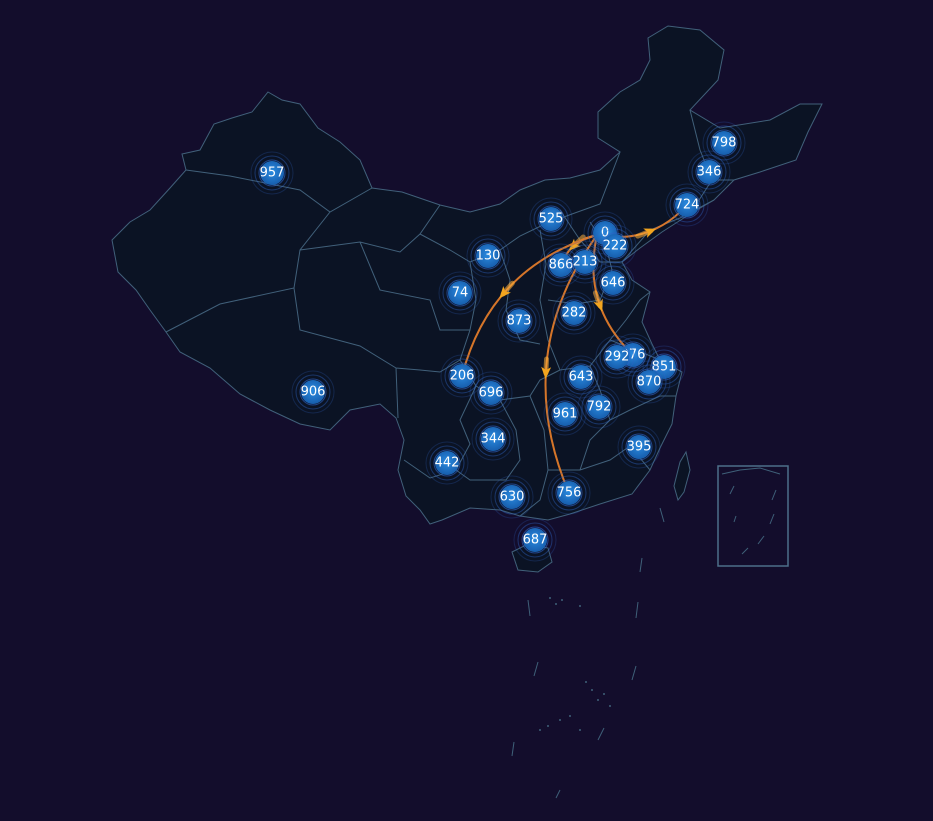 The width and height of the screenshot is (933, 821). I want to click on marker-hainan: 687, so click(535, 540).